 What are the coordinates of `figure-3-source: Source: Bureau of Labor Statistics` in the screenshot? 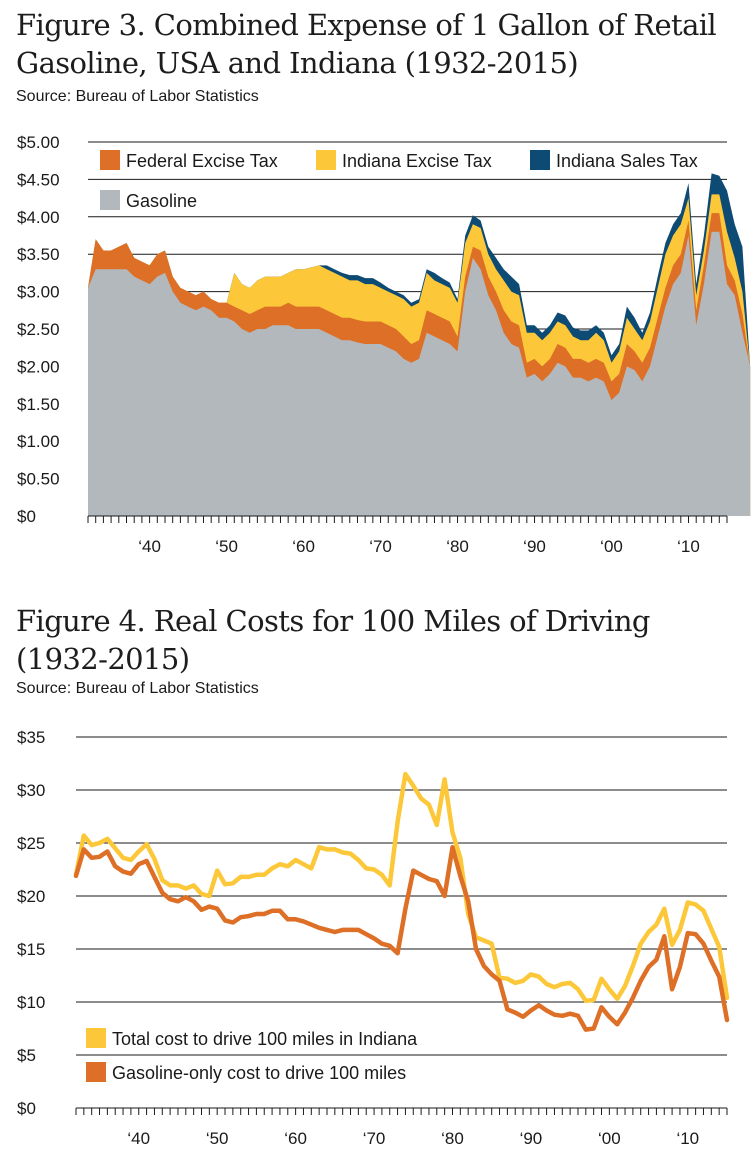 It's located at (137, 96).